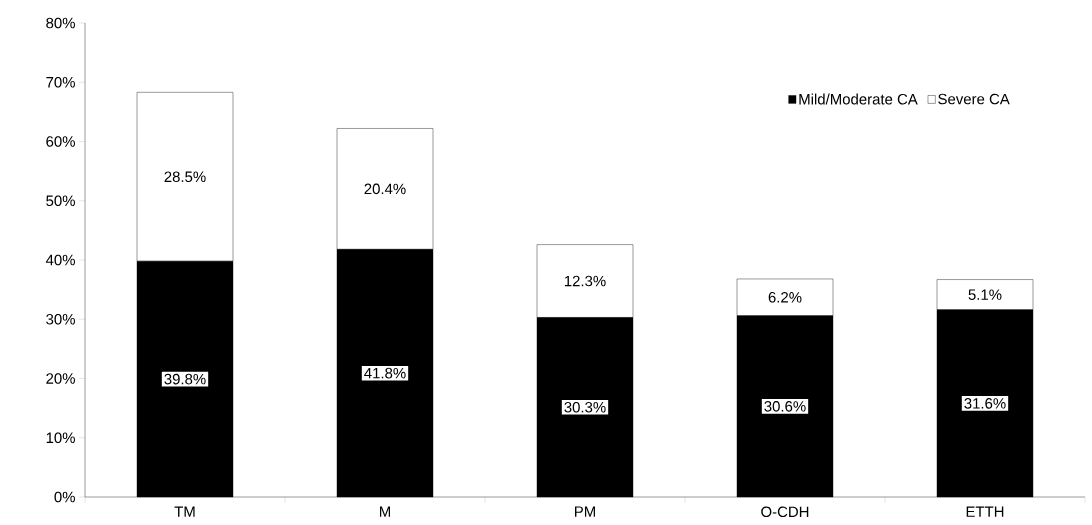 The width and height of the screenshot is (1092, 525). I want to click on data-label: 31.6%, so click(985, 403).